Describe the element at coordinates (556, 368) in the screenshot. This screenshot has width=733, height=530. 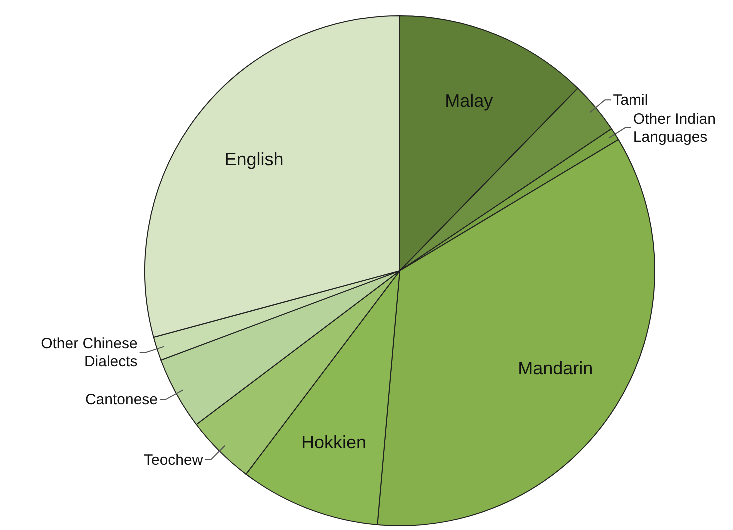
I see `slice-label: Mandarin` at that location.